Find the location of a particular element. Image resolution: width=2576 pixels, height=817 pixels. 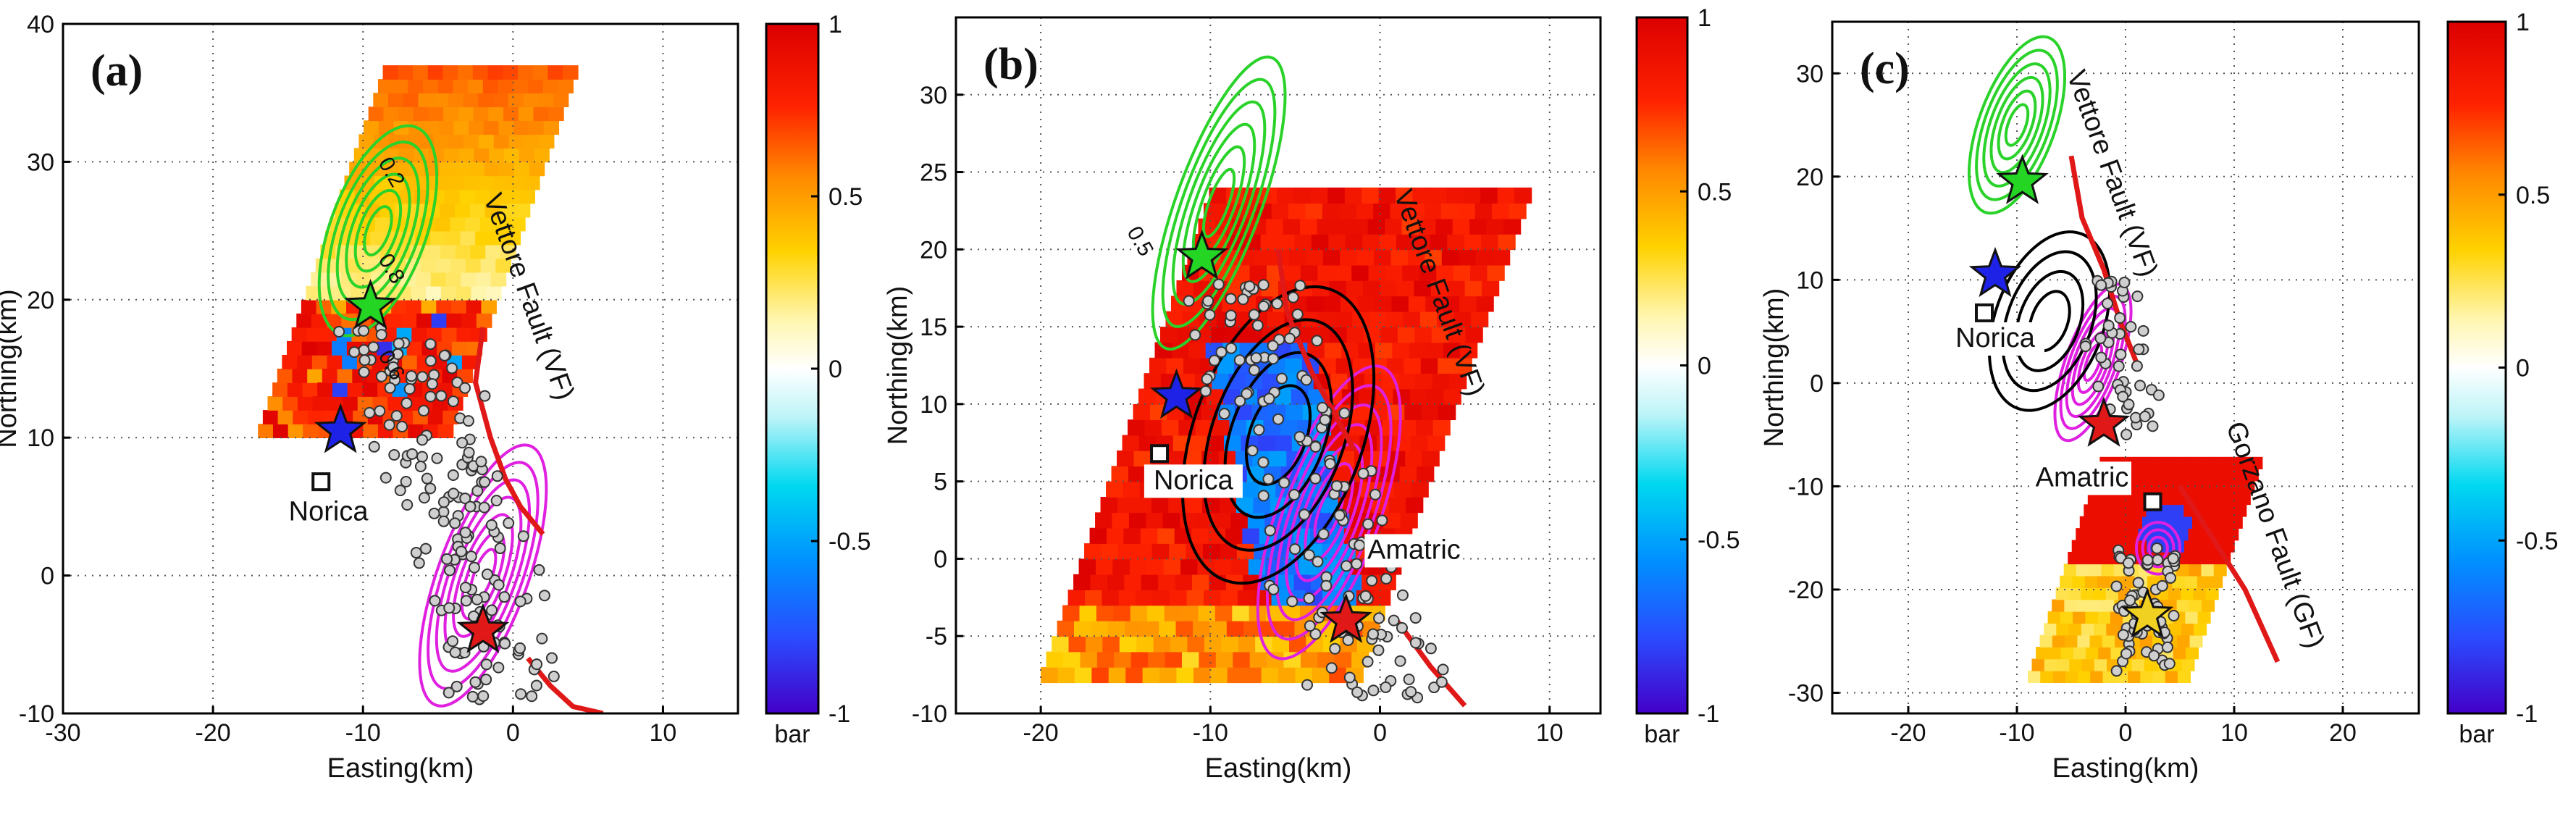

y-tick-label: 40 is located at coordinates (40, 25).